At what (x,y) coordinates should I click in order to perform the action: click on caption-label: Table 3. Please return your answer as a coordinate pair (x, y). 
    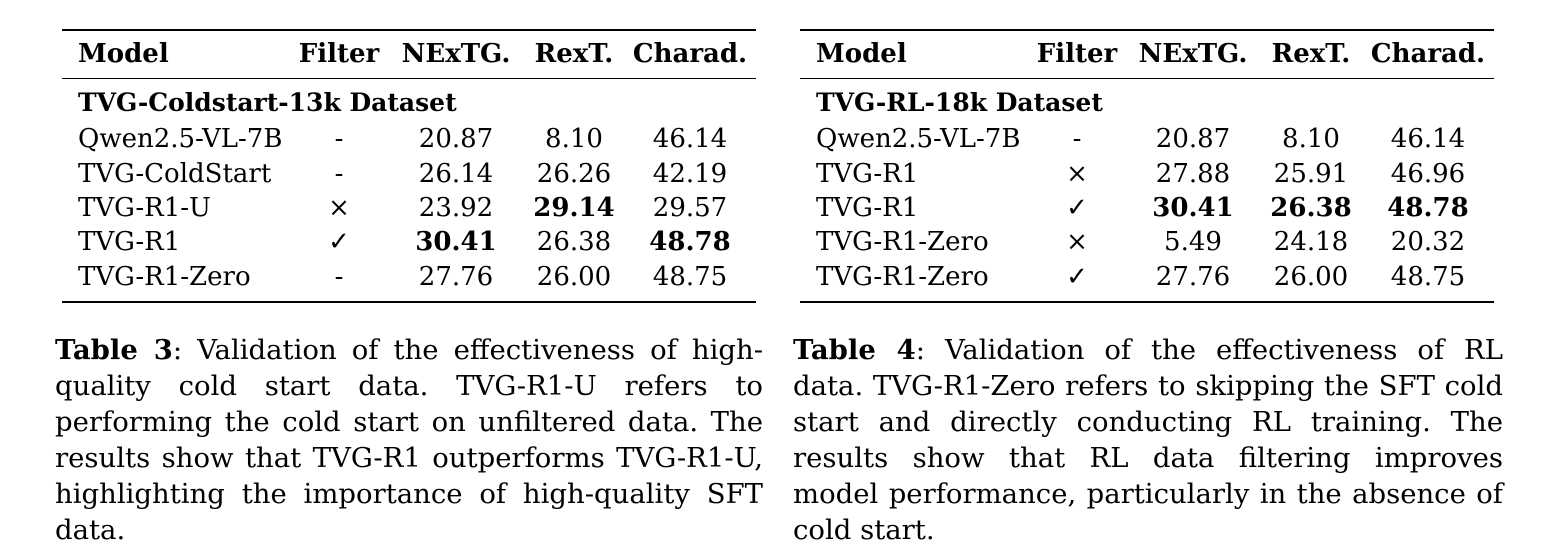
    Looking at the image, I should click on (114, 350).